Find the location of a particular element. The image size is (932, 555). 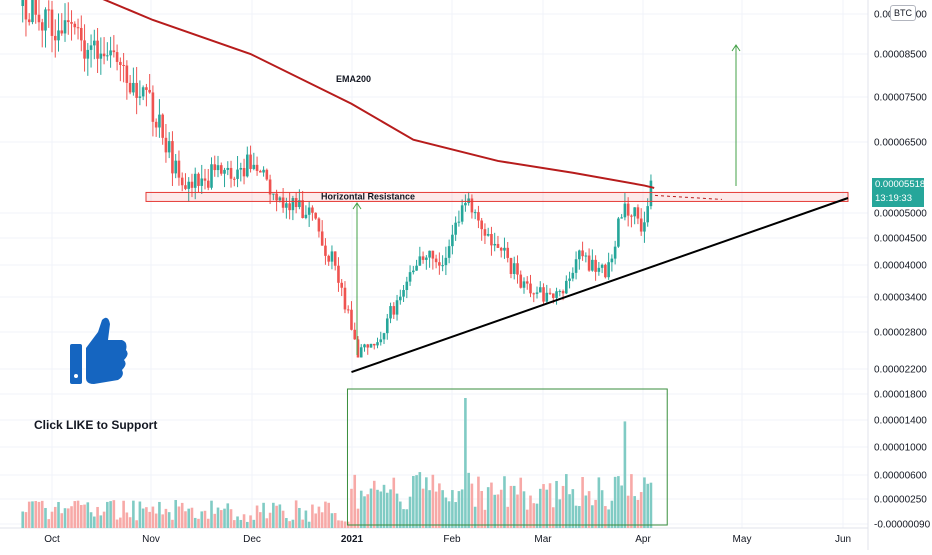

time-label: Nov is located at coordinates (151, 539).